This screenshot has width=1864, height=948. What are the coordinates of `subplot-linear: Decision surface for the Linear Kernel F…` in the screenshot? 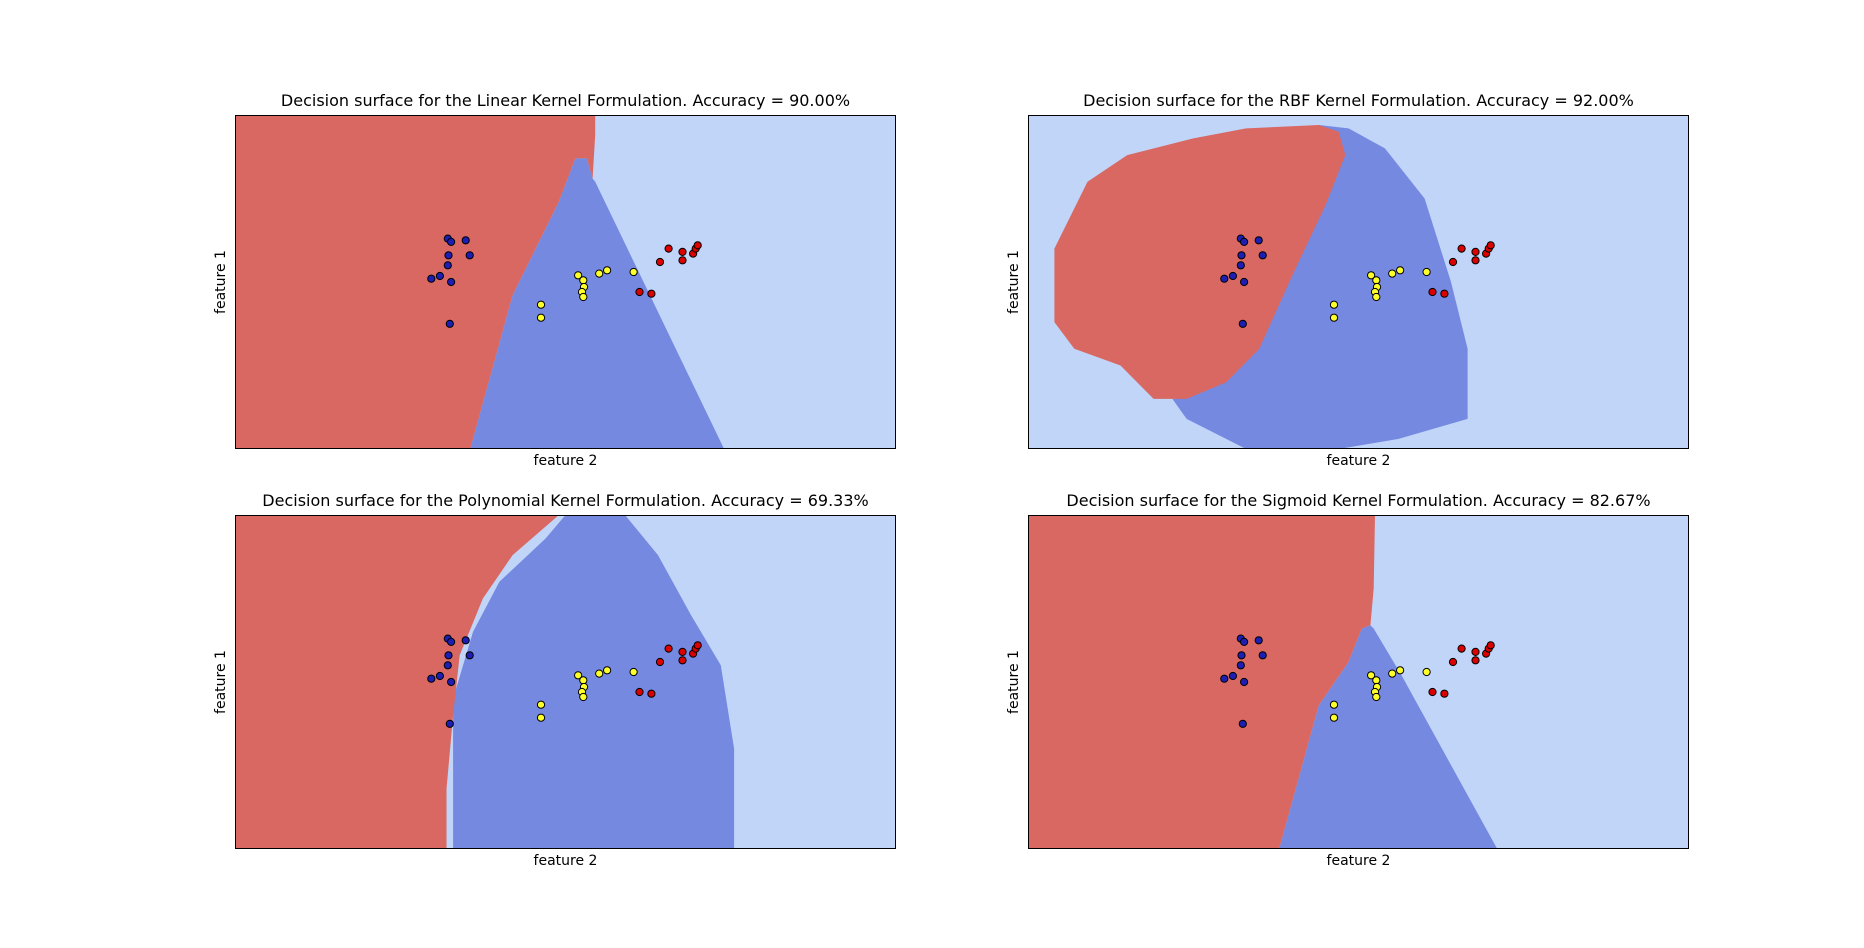 It's located at (554, 280).